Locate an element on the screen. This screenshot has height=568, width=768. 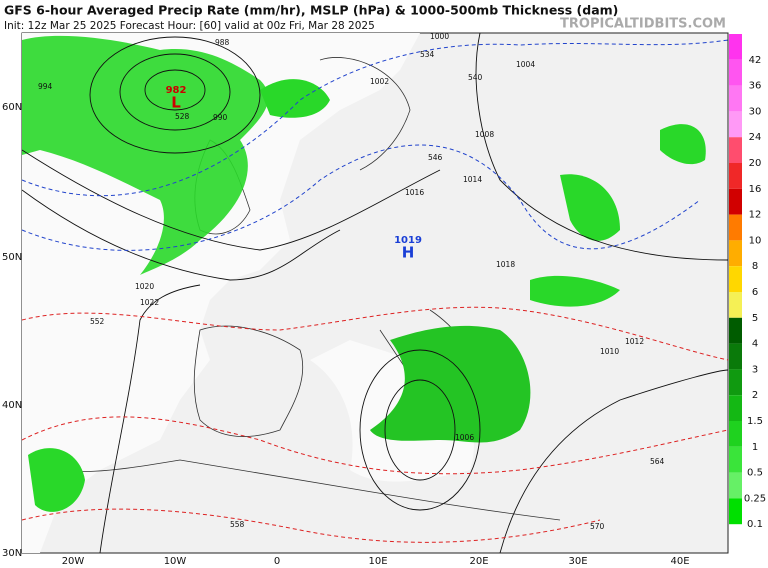
isobar-label: 1016 is located at coordinates (414, 192).